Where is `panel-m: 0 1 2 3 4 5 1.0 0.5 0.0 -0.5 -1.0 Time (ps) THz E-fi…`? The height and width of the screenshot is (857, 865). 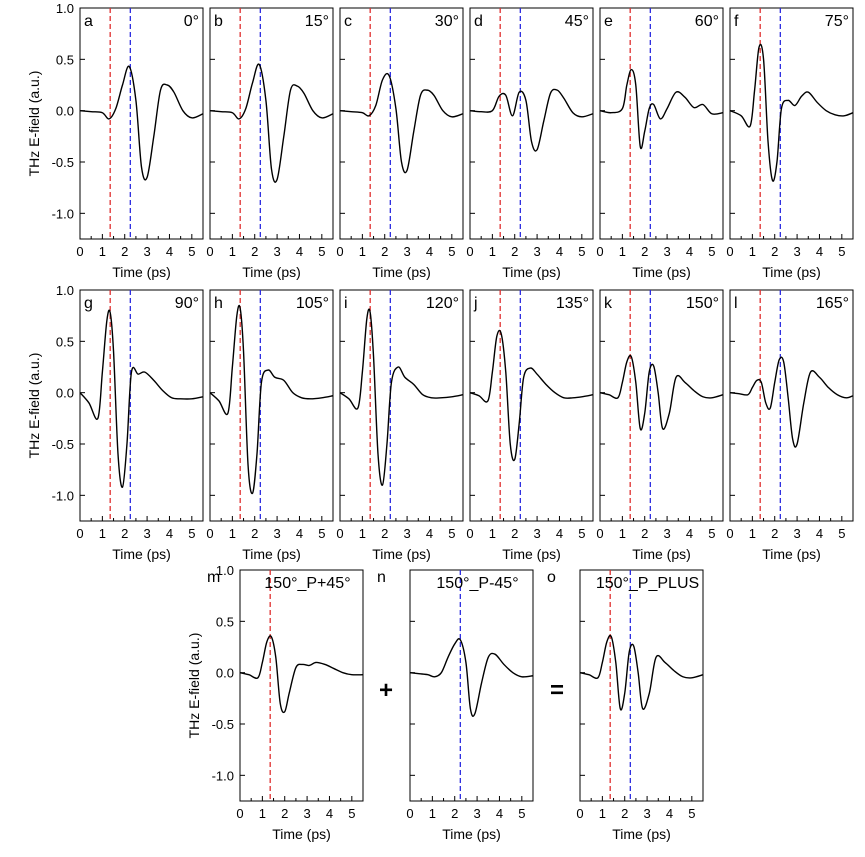
panel-m: 0 1 2 3 4 5 1.0 0.5 0.0 -0.5 -1.0 Time (ps) THz E-fi… is located at coordinates (275, 702).